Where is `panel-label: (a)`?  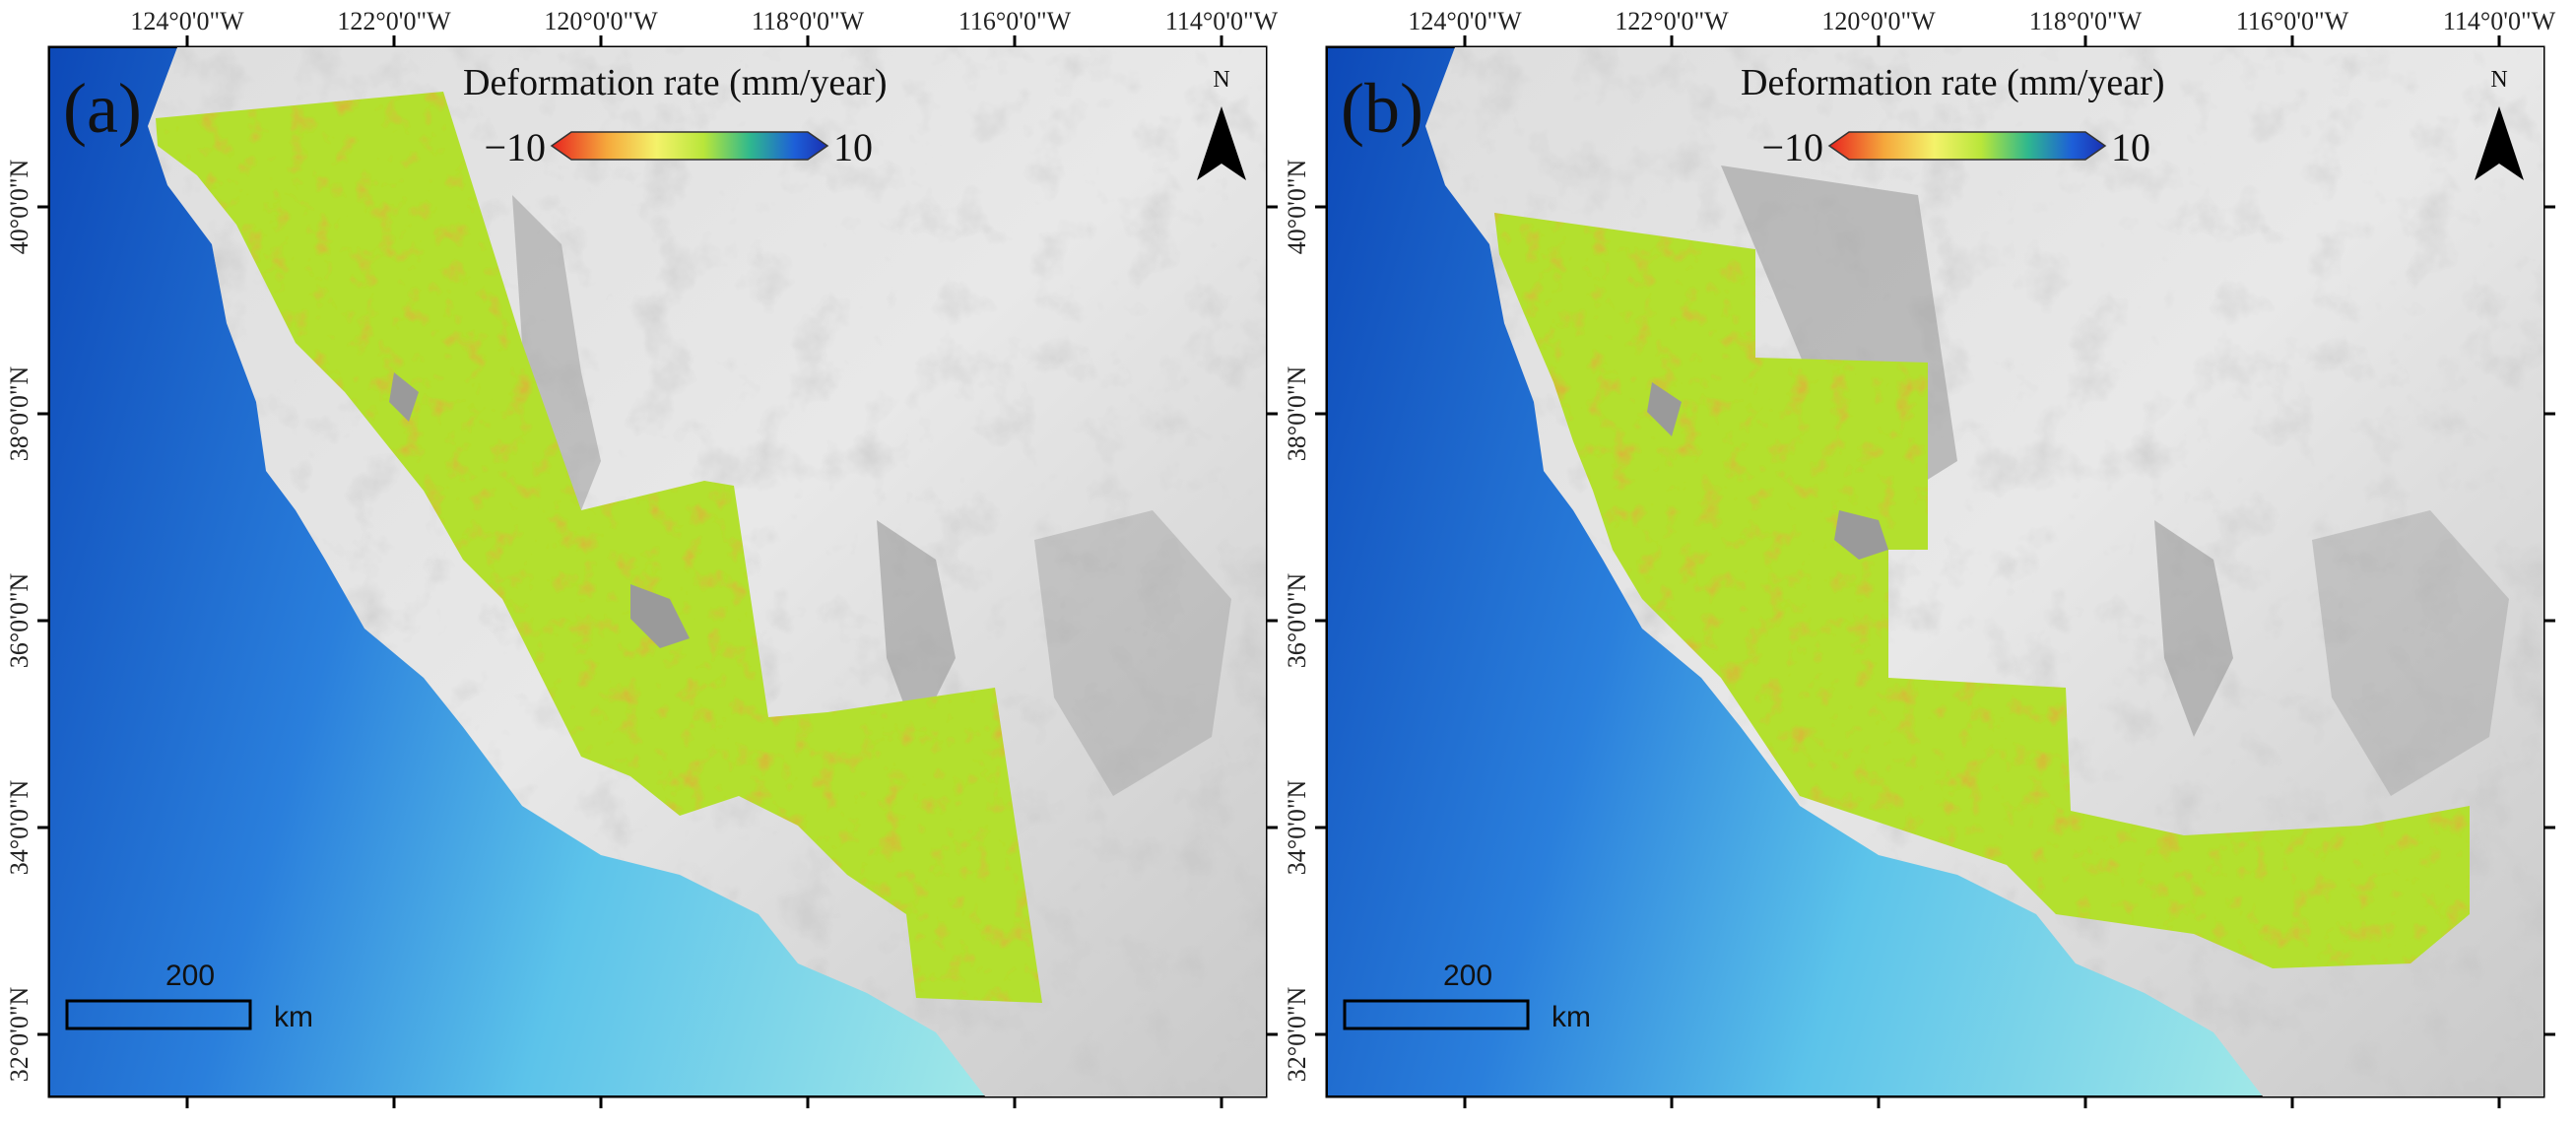 panel-label: (a) is located at coordinates (103, 108).